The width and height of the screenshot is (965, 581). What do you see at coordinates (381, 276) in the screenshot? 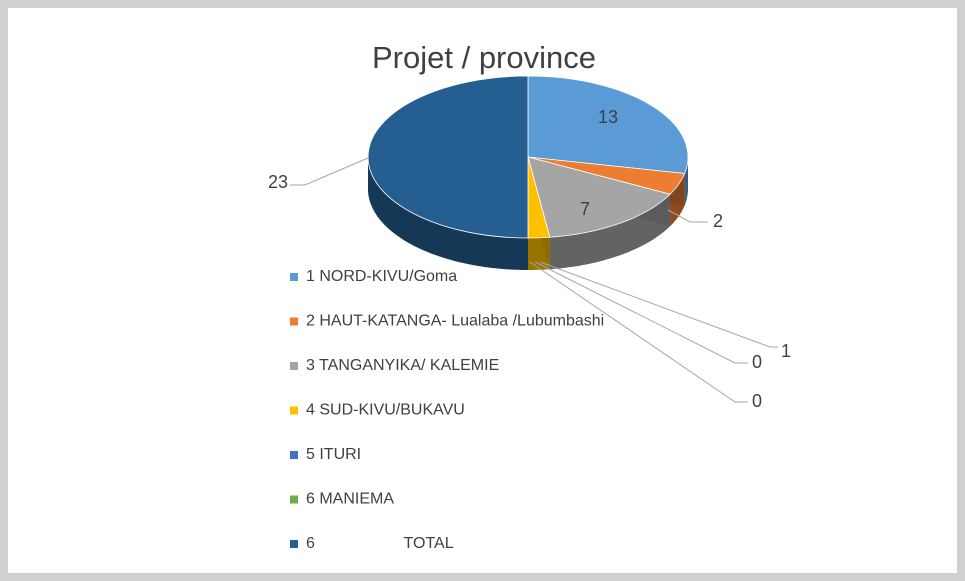
I see `legend-label: 1 NORD-KIVU/Goma` at bounding box center [381, 276].